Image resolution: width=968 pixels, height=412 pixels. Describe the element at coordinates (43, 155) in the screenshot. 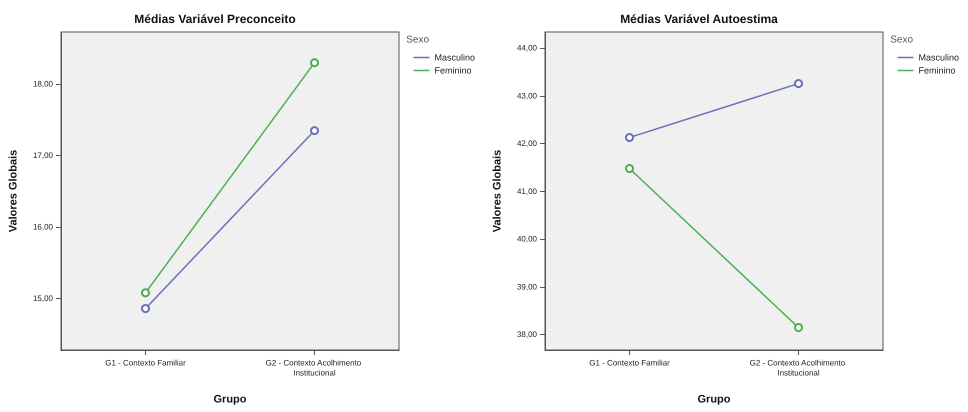

I see `y-tick-label: 17,00` at that location.